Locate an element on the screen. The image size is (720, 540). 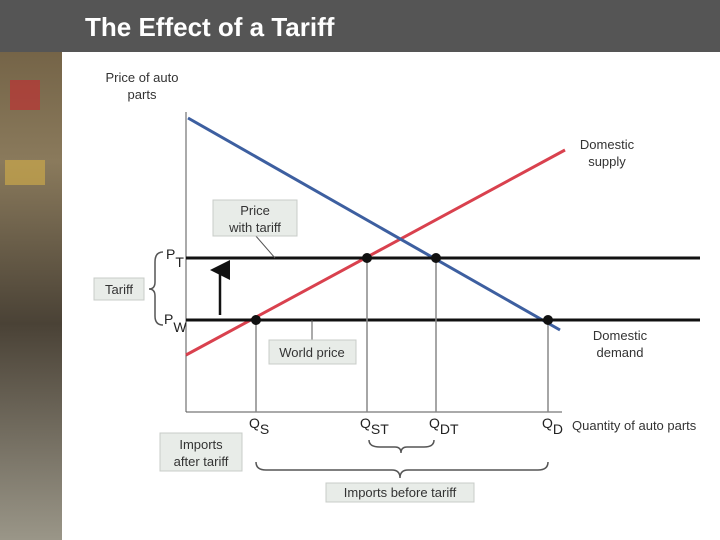
demand-label: Domestic is located at coordinates (620, 335).